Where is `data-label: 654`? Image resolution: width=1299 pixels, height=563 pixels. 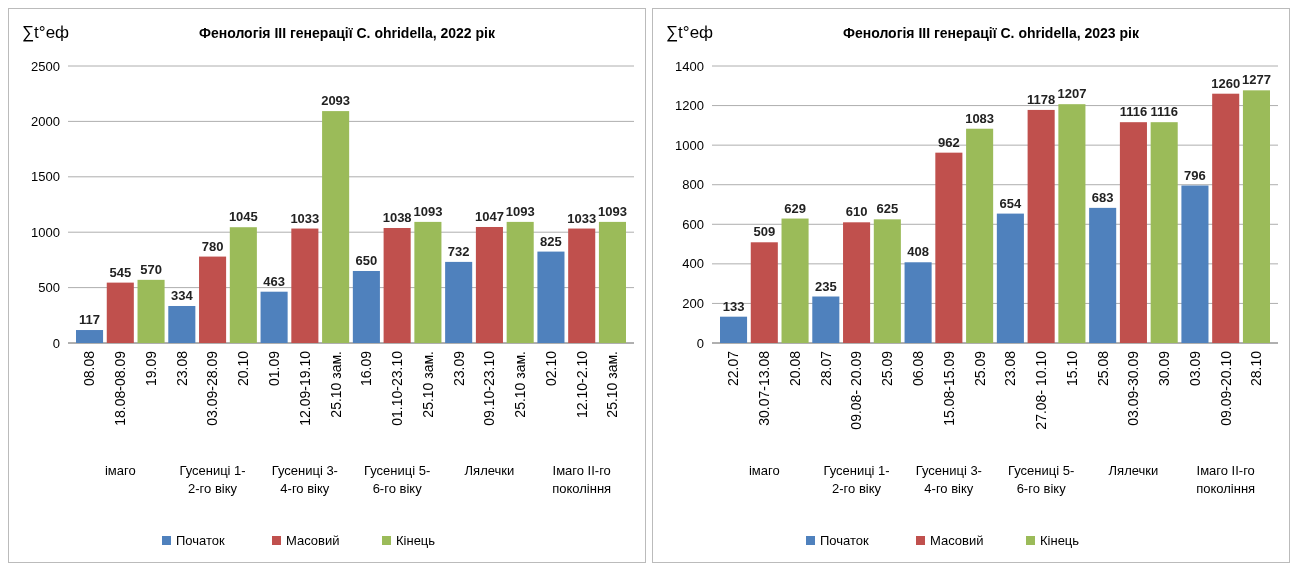
data-label: 654 is located at coordinates (1010, 203).